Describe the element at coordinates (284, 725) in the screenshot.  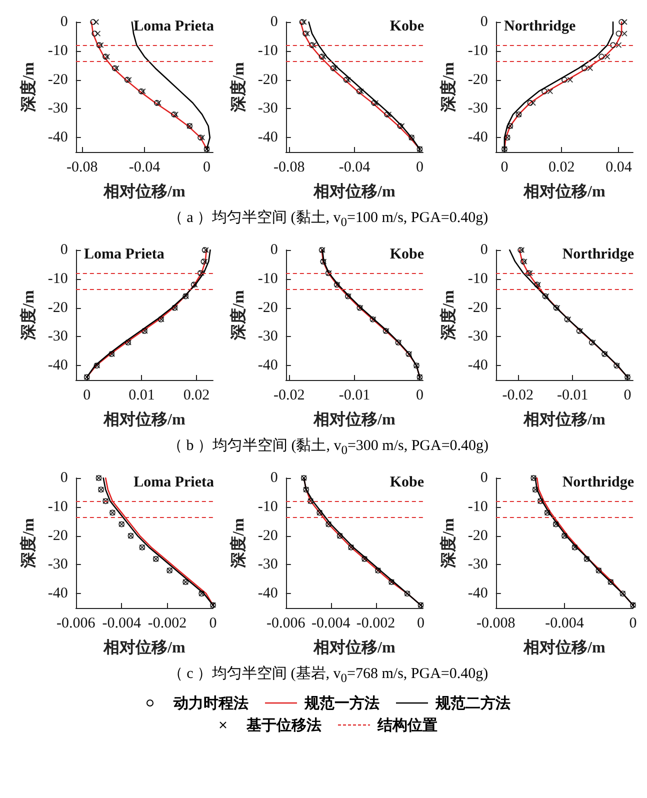
I see `legend-label: 基于位移法` at that location.